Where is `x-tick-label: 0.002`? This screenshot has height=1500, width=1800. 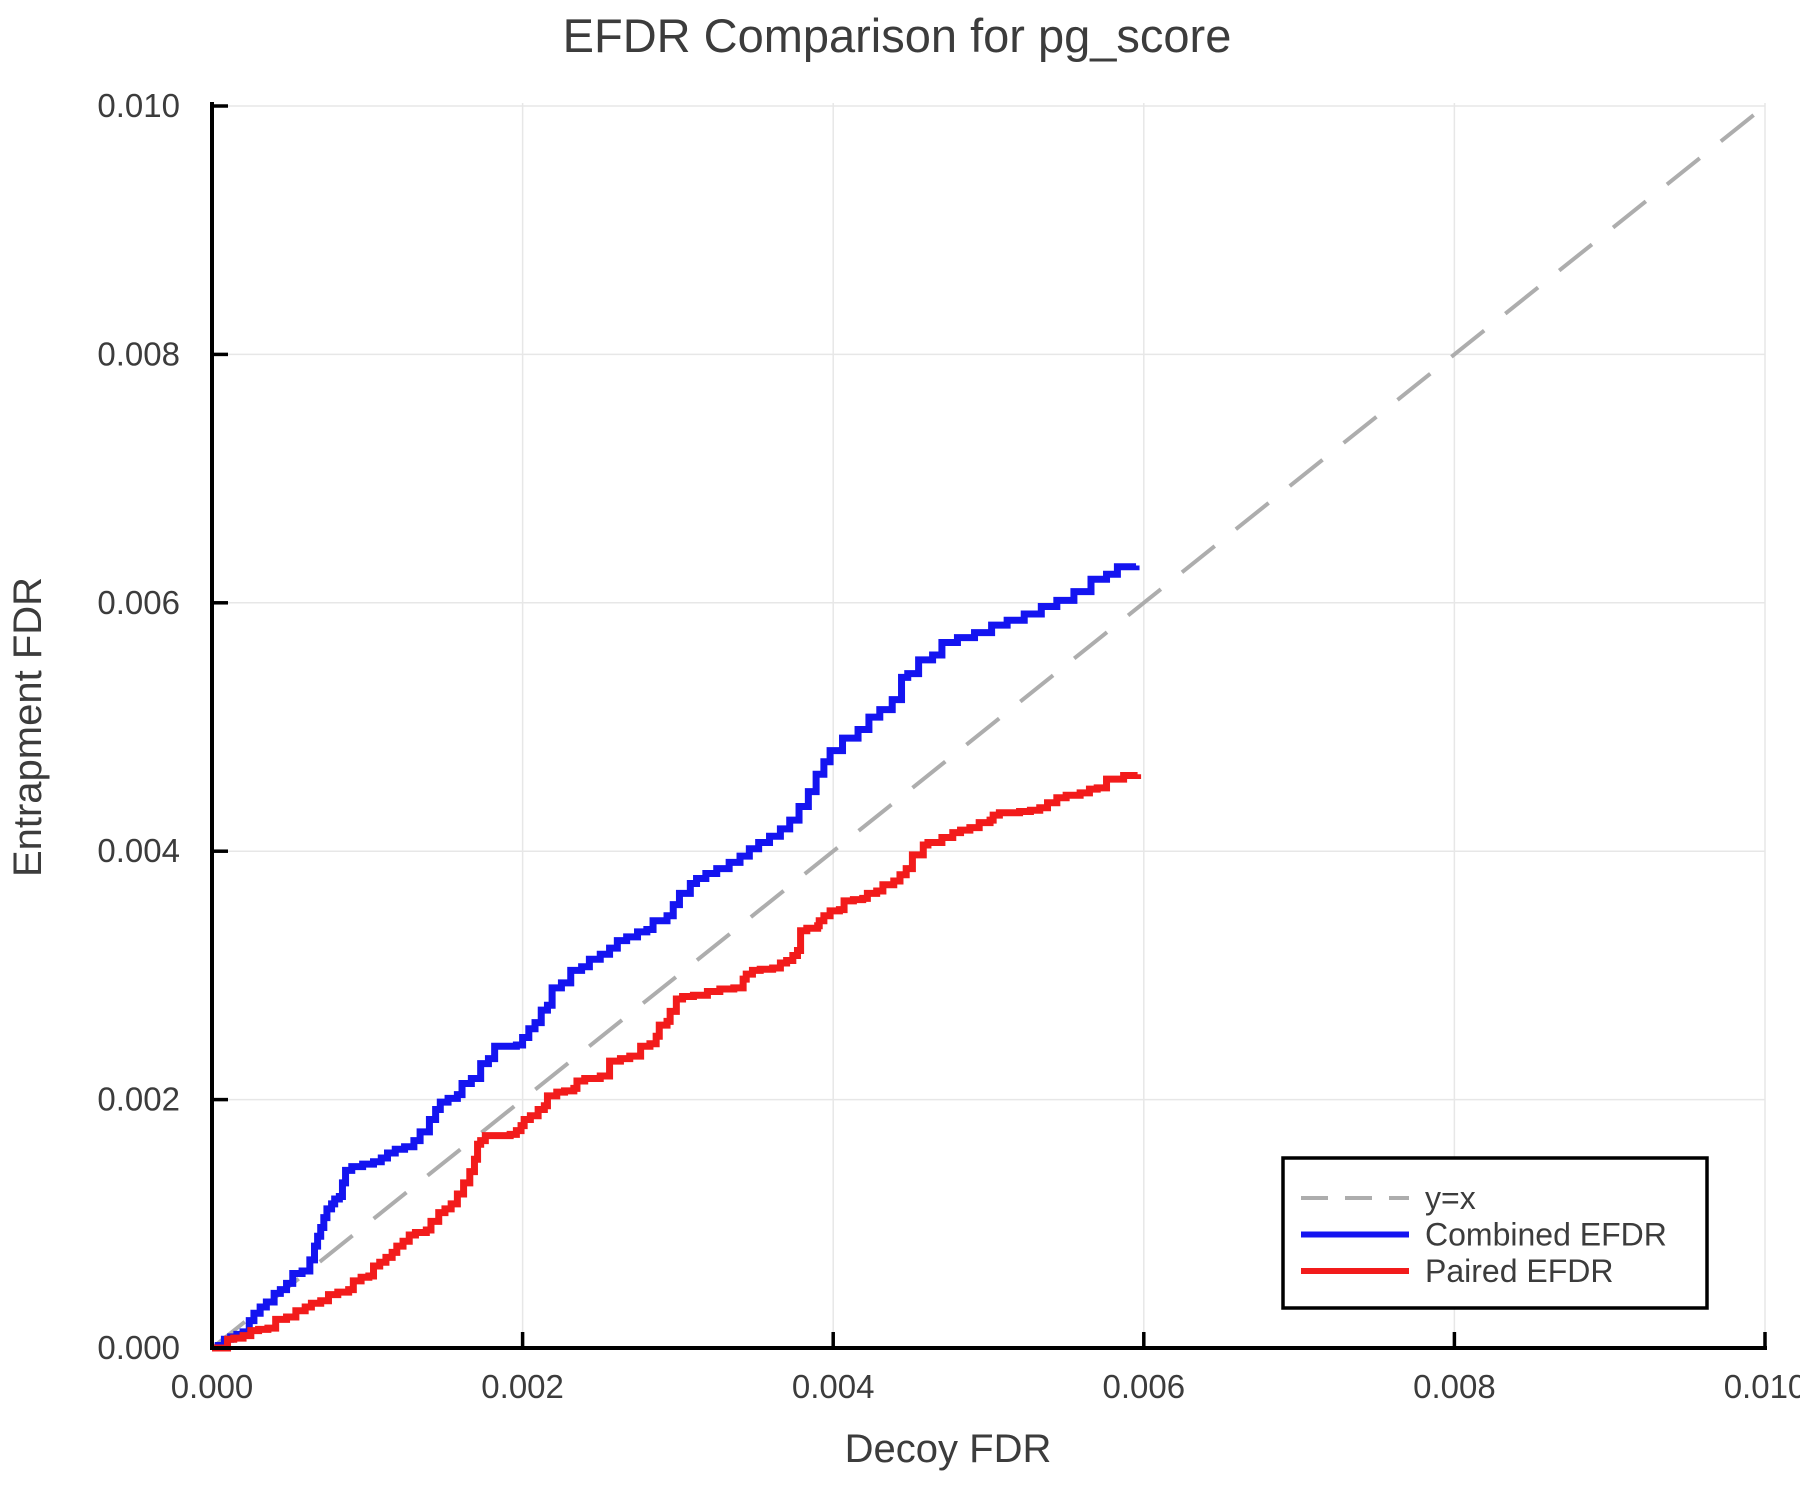 x-tick-label: 0.002 is located at coordinates (522, 1386).